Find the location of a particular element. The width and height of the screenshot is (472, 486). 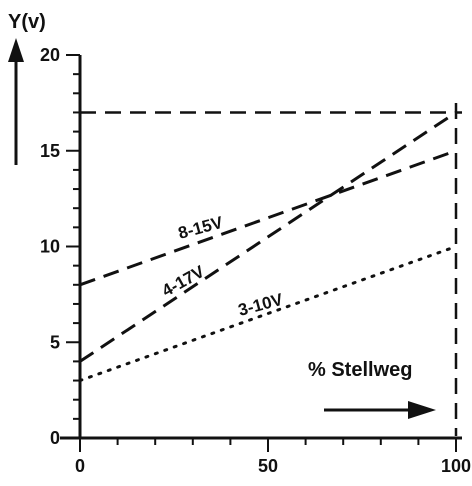

series-label-8-15v: 8-15V is located at coordinates (200, 228).